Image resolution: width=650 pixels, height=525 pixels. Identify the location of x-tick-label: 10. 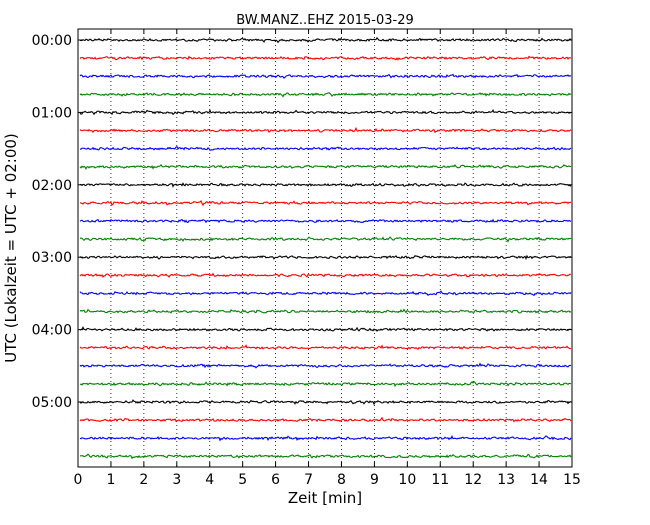
(407, 480).